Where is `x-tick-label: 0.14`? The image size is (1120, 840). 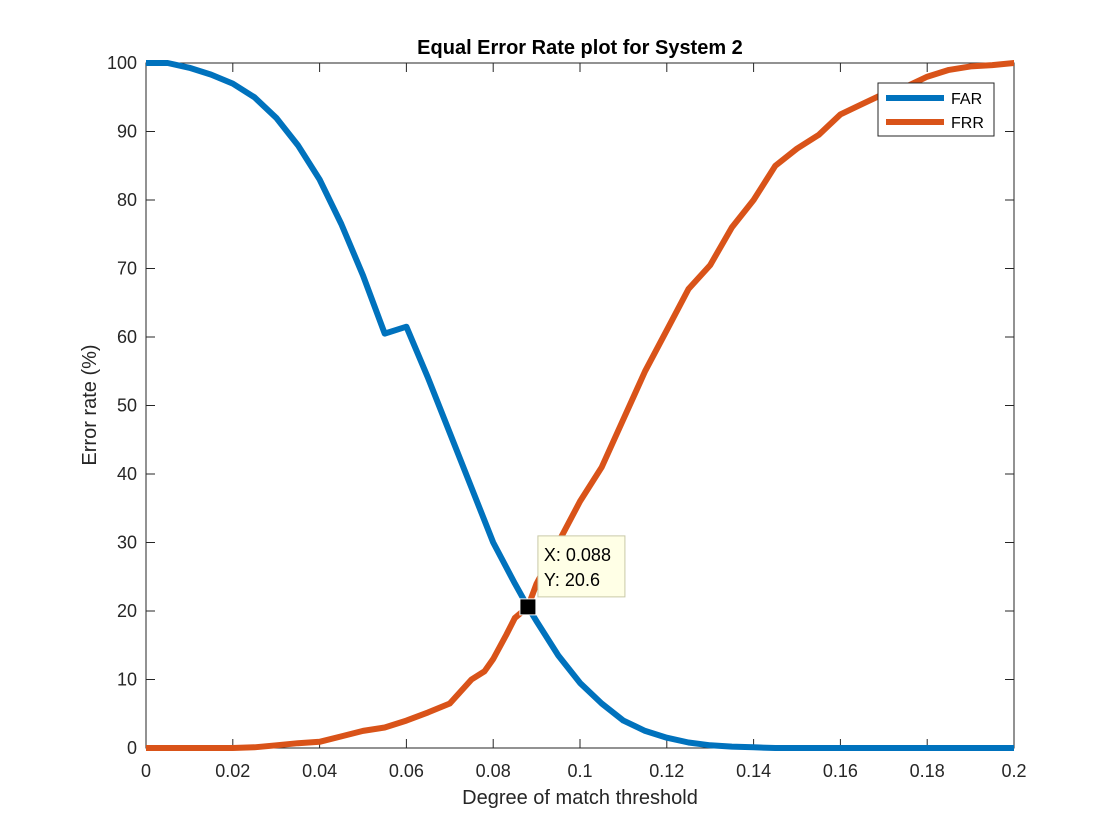 x-tick-label: 0.14 is located at coordinates (753, 771).